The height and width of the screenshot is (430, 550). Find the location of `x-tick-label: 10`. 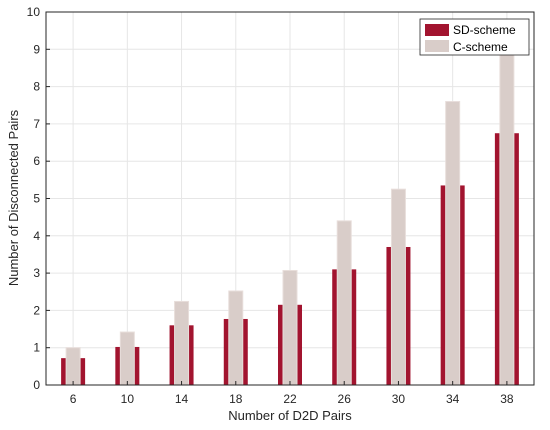

x-tick-label: 10 is located at coordinates (128, 399).